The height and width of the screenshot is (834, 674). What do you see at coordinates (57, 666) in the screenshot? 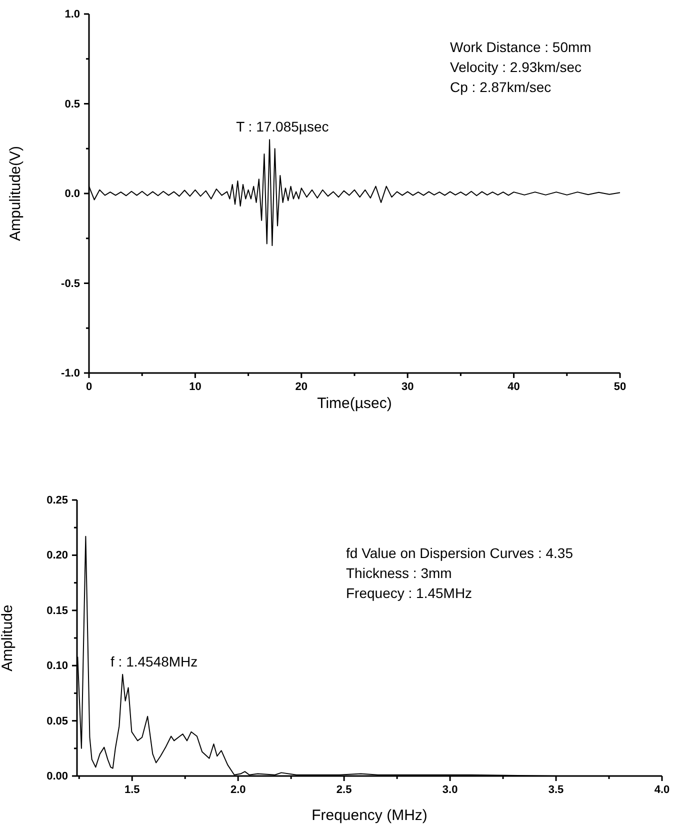
I see `y-tick-label: 0.10` at bounding box center [57, 666].